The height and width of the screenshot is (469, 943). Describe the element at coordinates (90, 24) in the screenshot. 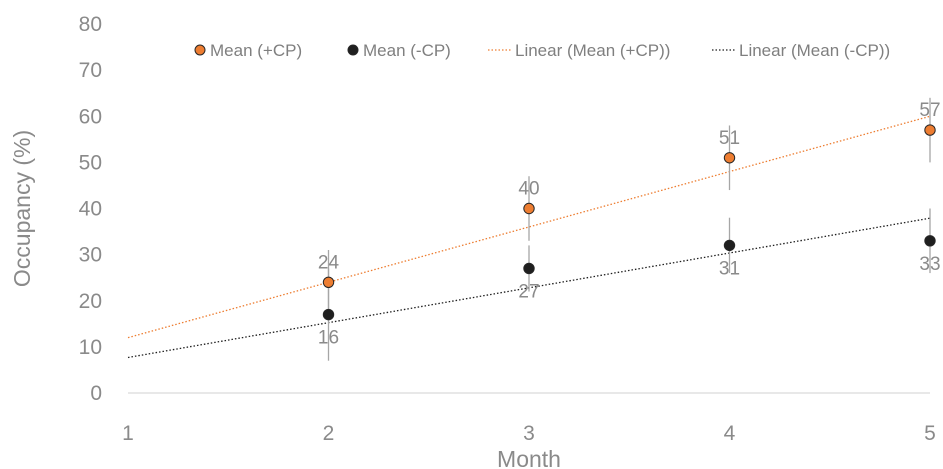

I see `y-tick-label: 80` at that location.